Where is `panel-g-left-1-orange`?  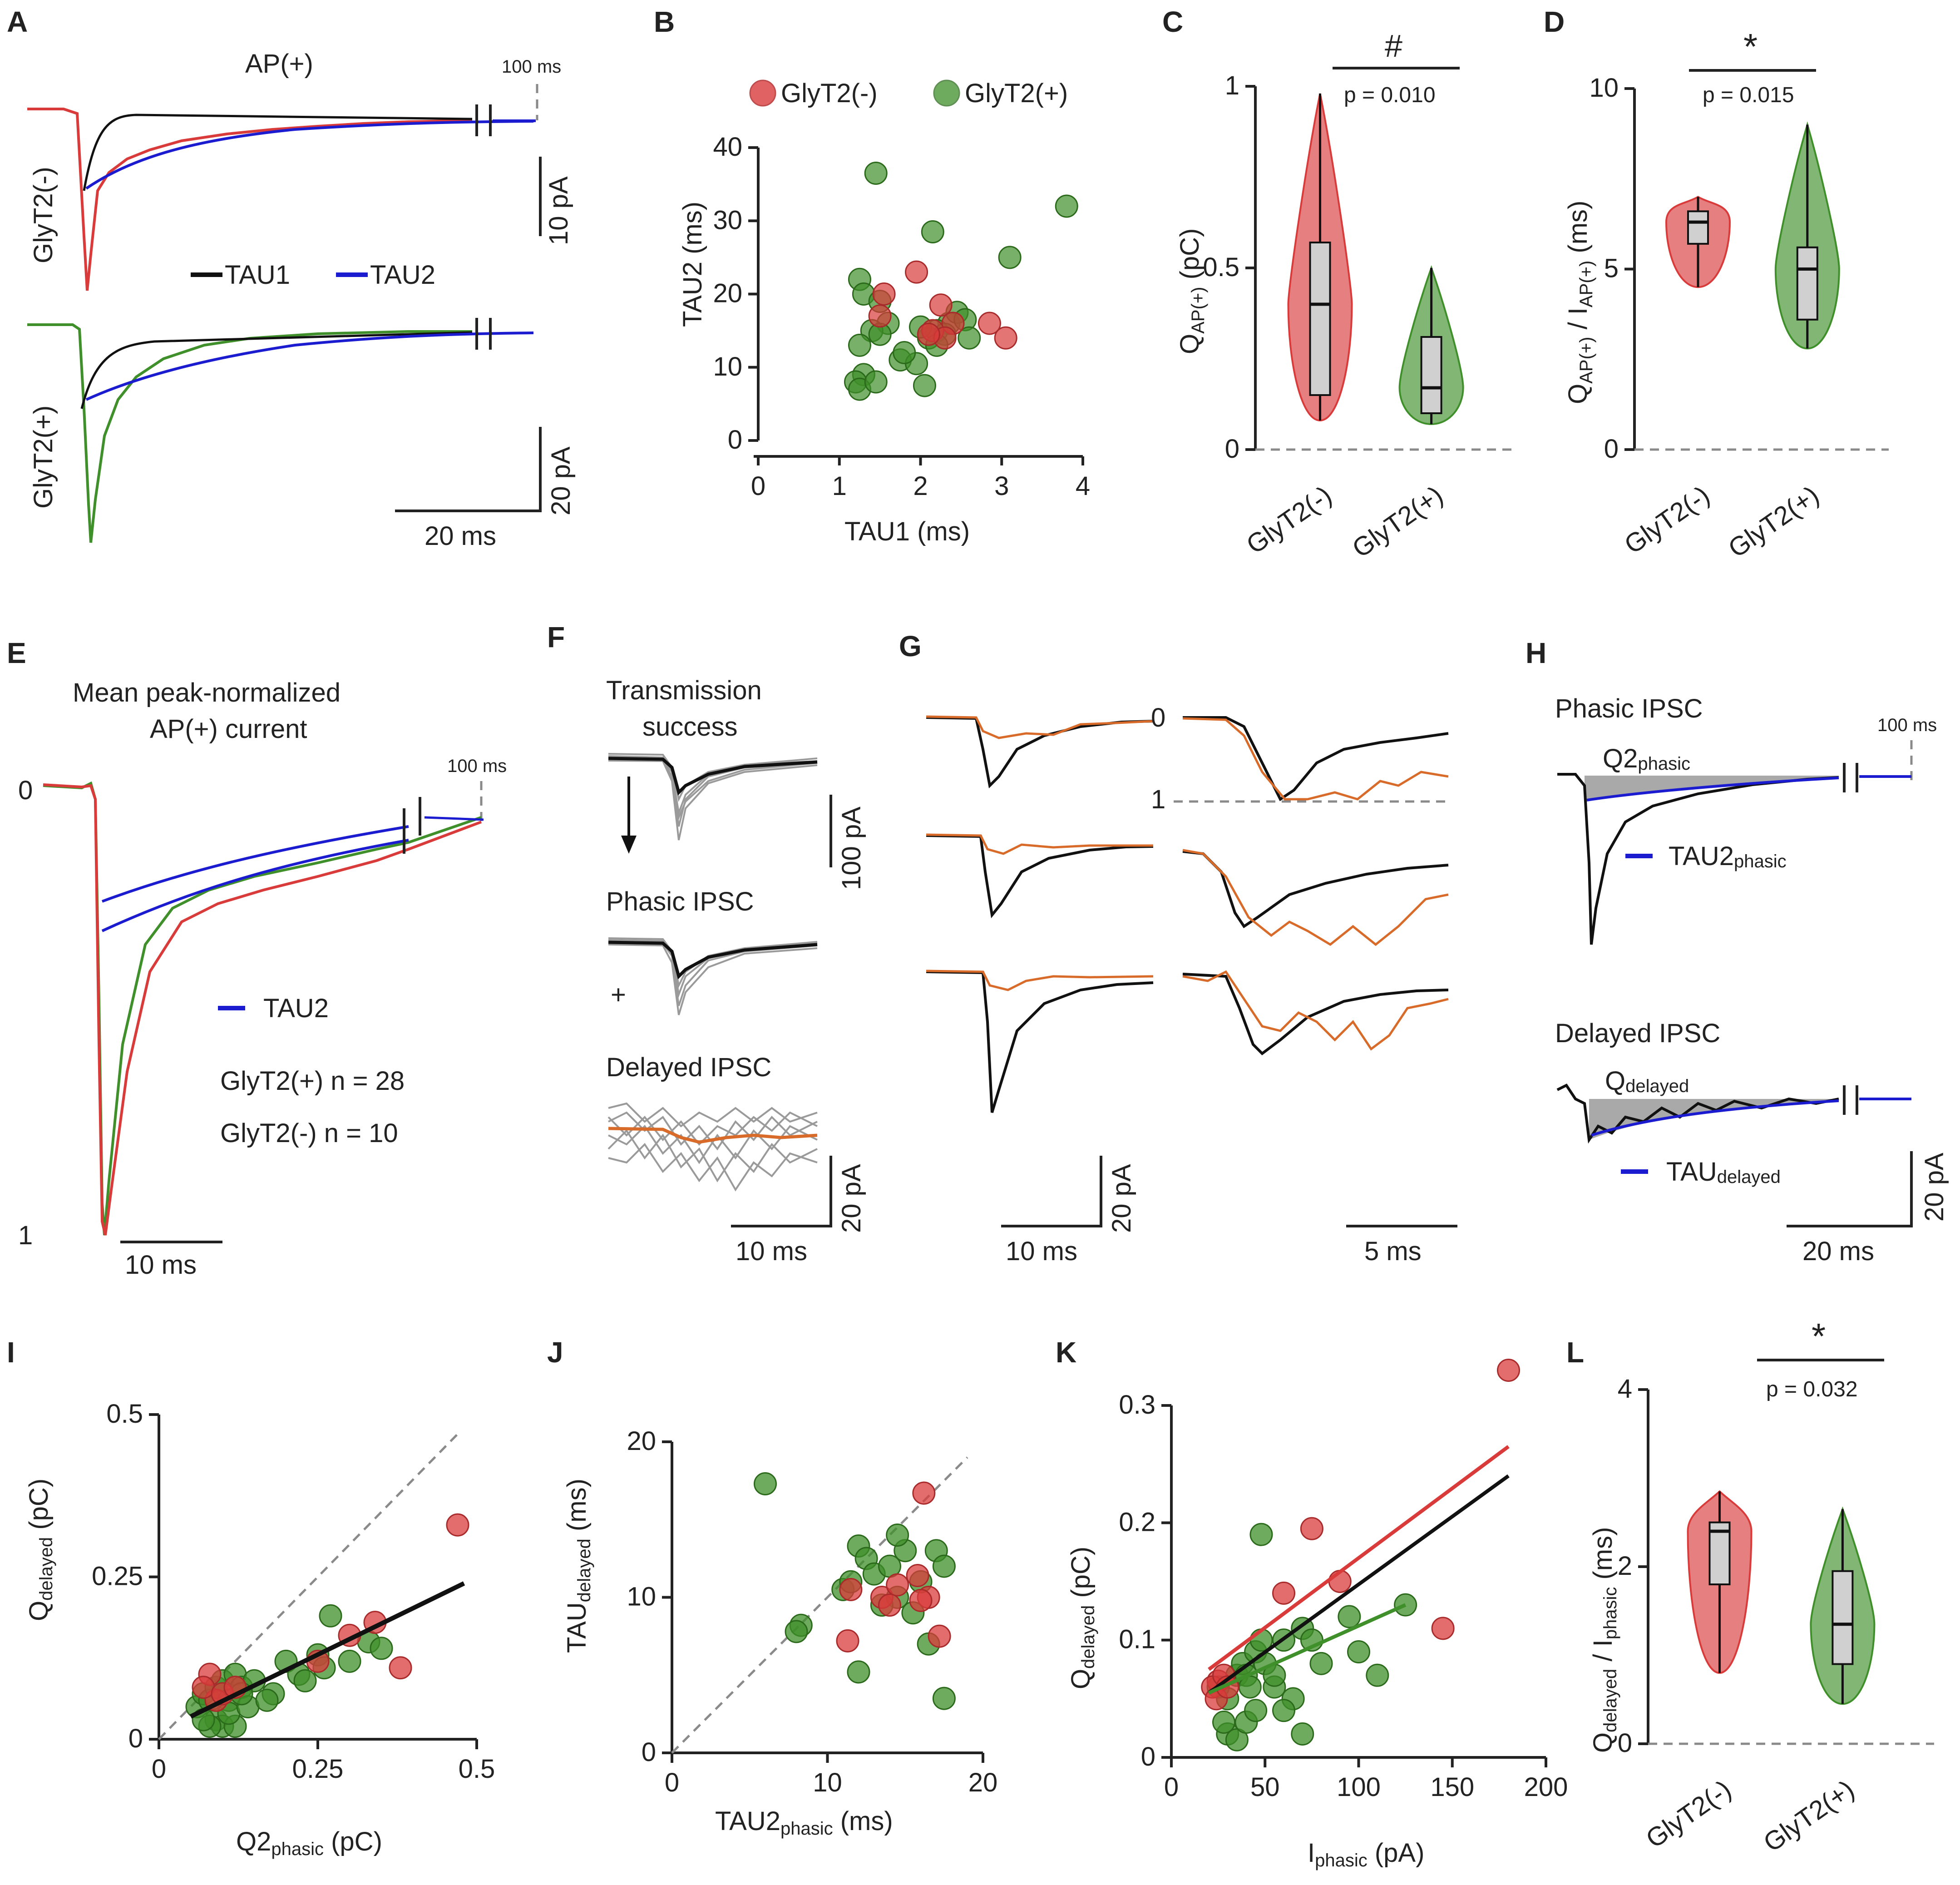 panel-g-left-1-orange is located at coordinates (1040, 727).